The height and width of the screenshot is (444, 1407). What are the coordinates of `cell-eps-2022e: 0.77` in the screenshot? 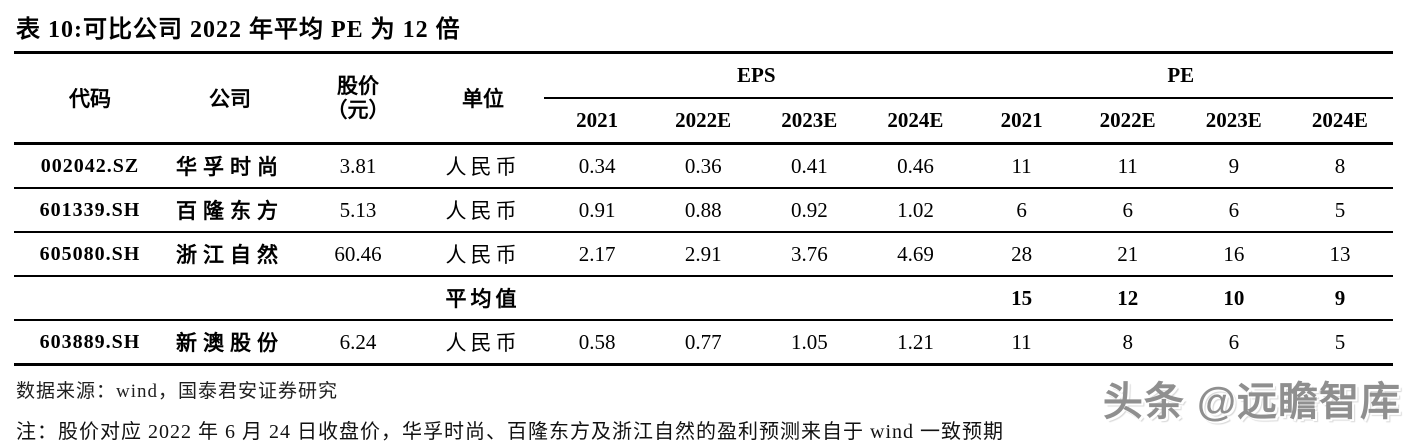 It's located at (703, 342).